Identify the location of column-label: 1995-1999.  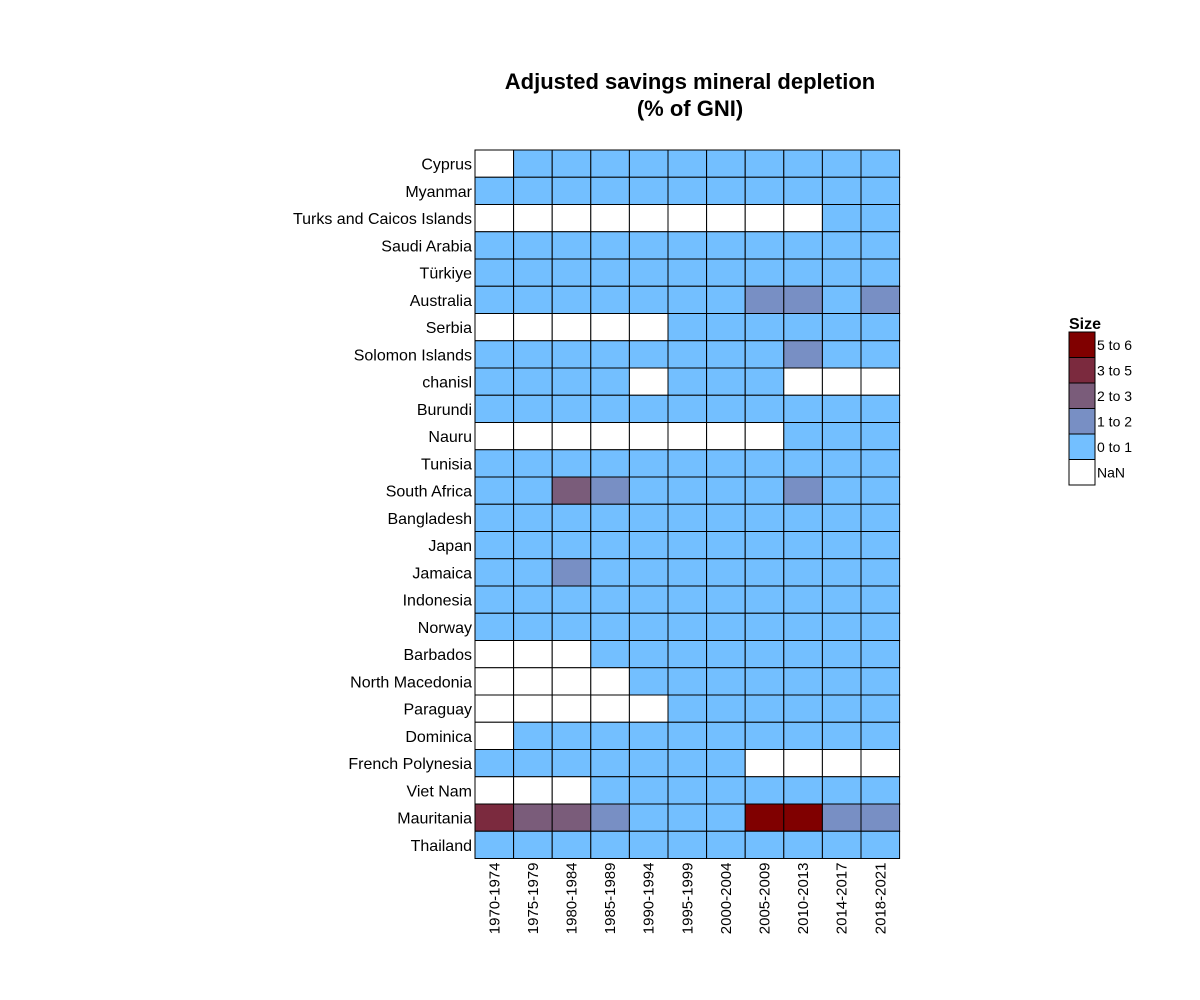
(687, 899).